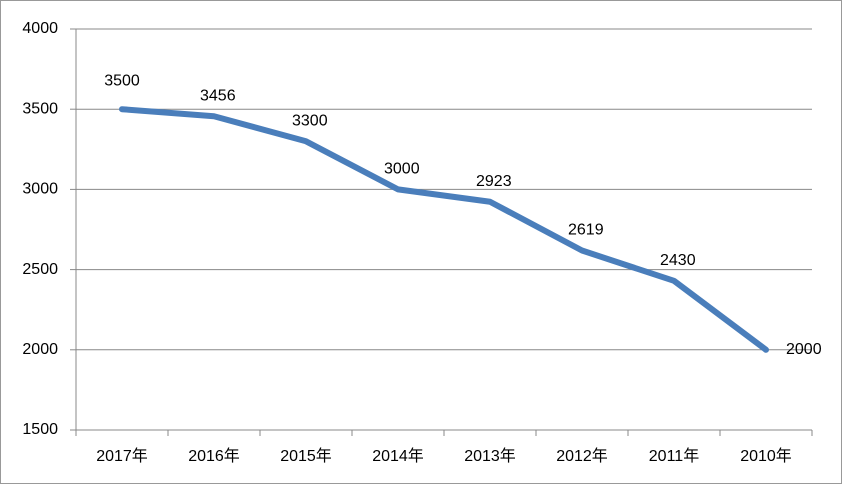  What do you see at coordinates (490, 456) in the screenshot?
I see `x-tick-label: 2013年` at bounding box center [490, 456].